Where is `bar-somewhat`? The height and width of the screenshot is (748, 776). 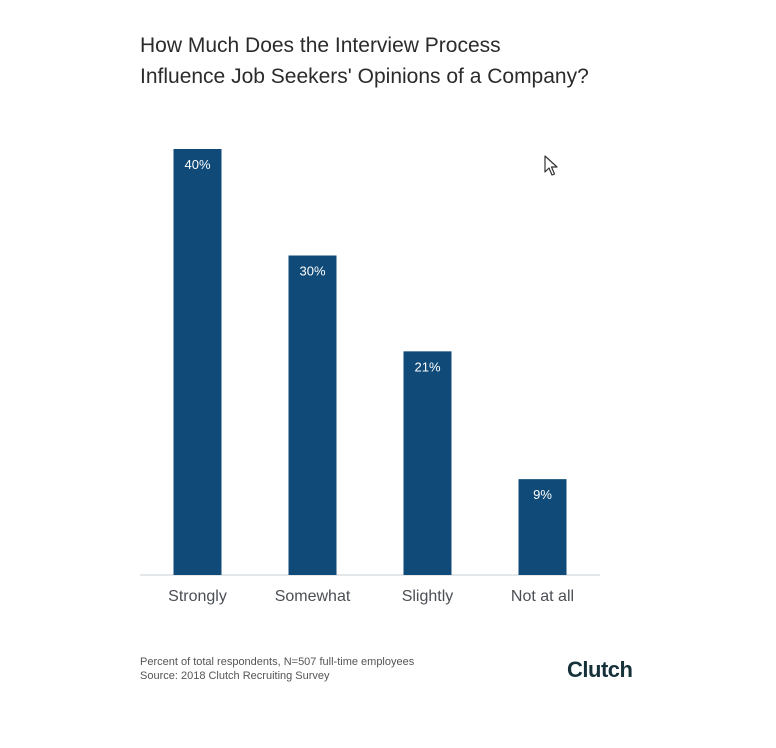 bar-somewhat is located at coordinates (312, 415).